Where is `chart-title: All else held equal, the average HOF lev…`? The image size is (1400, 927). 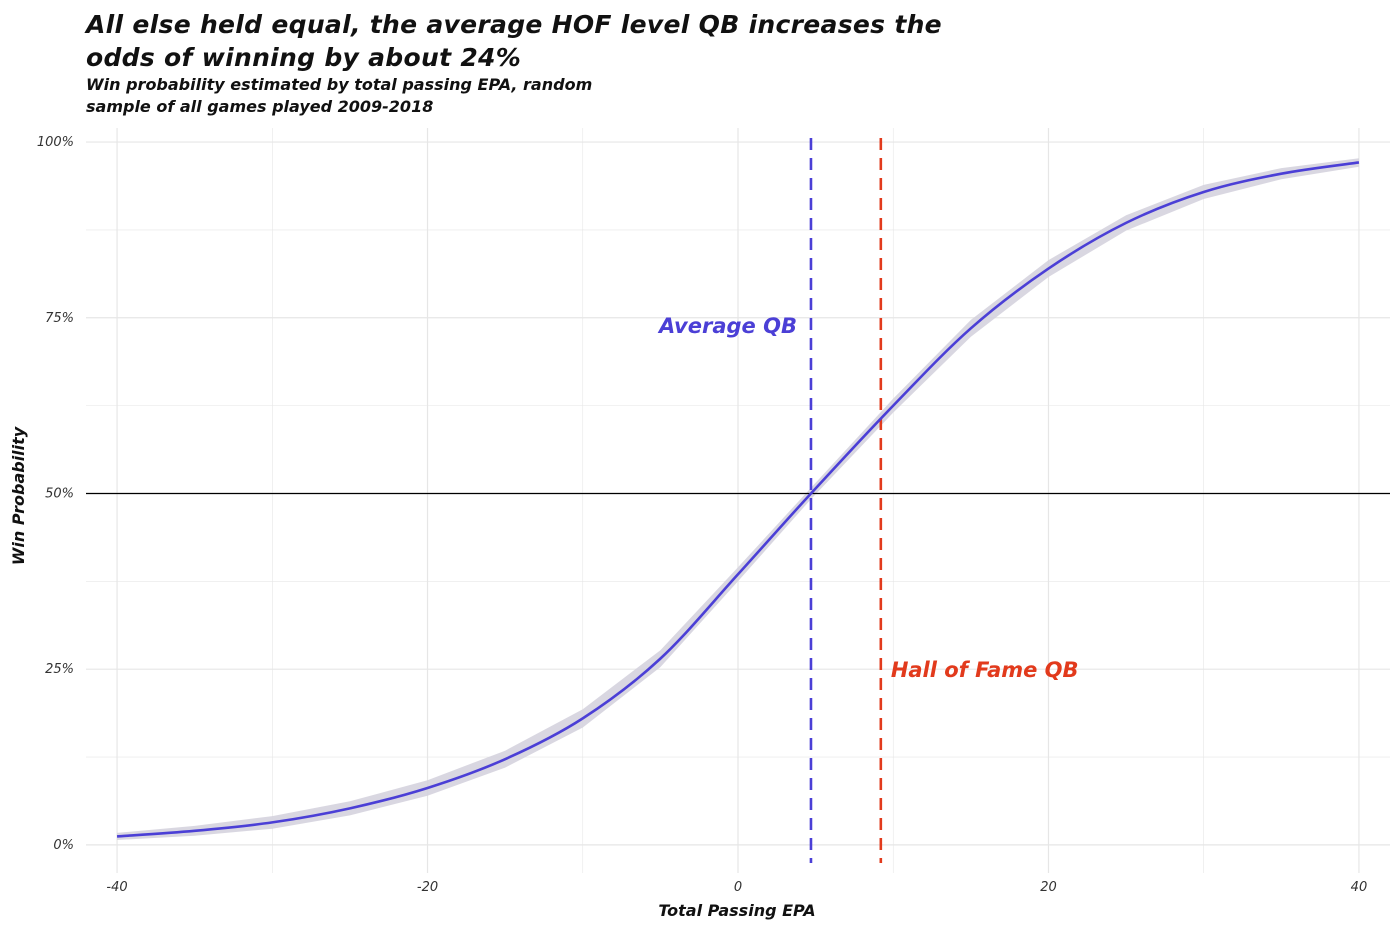
chart-title: All else held equal, the average HOF lev… is located at coordinates (514, 41).